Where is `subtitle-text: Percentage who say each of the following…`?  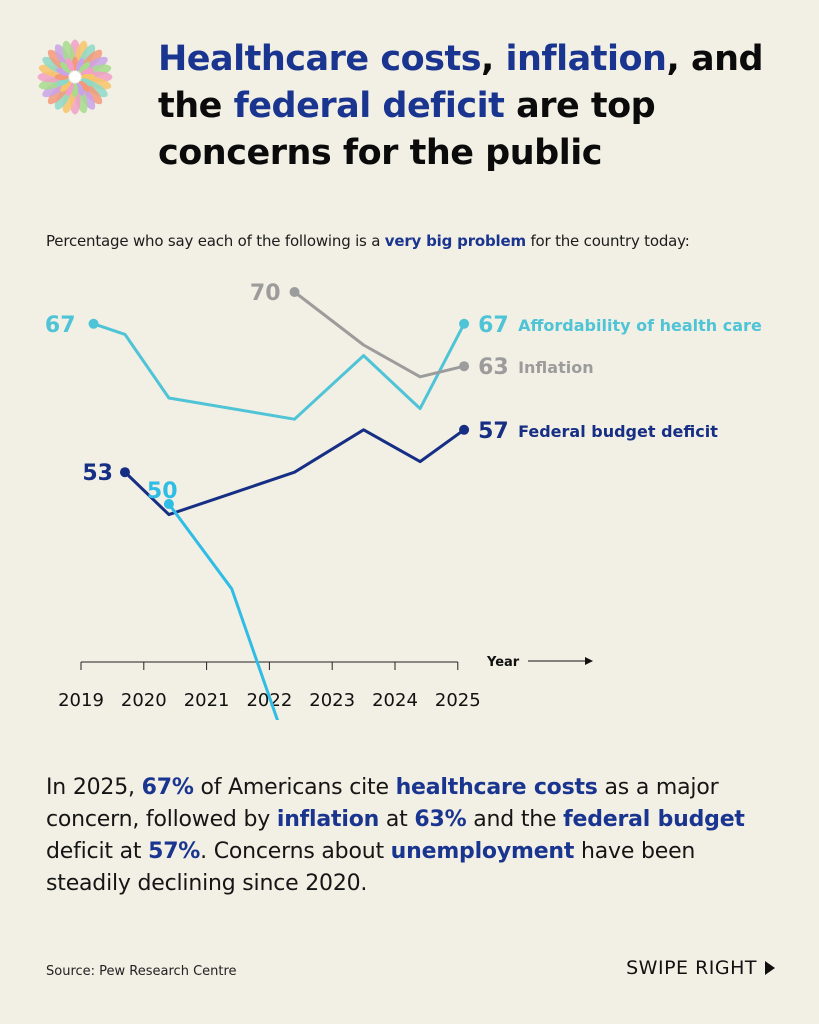
subtitle-text: Percentage who say each of the following… is located at coordinates (215, 241).